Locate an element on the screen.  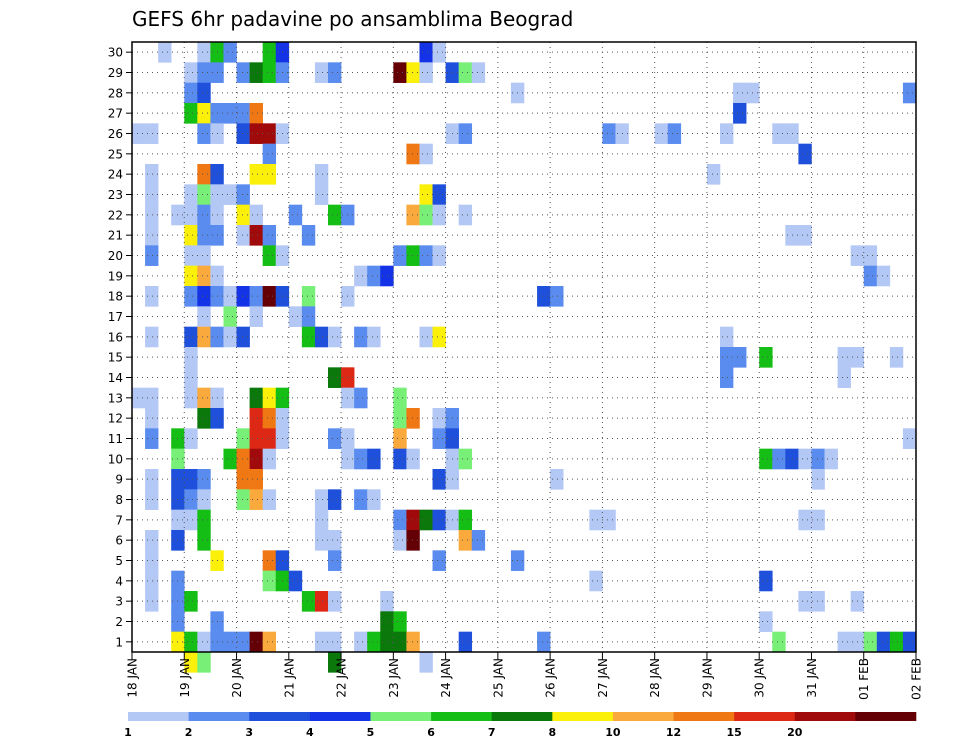
y-tick-label: 3 is located at coordinates (119, 602).